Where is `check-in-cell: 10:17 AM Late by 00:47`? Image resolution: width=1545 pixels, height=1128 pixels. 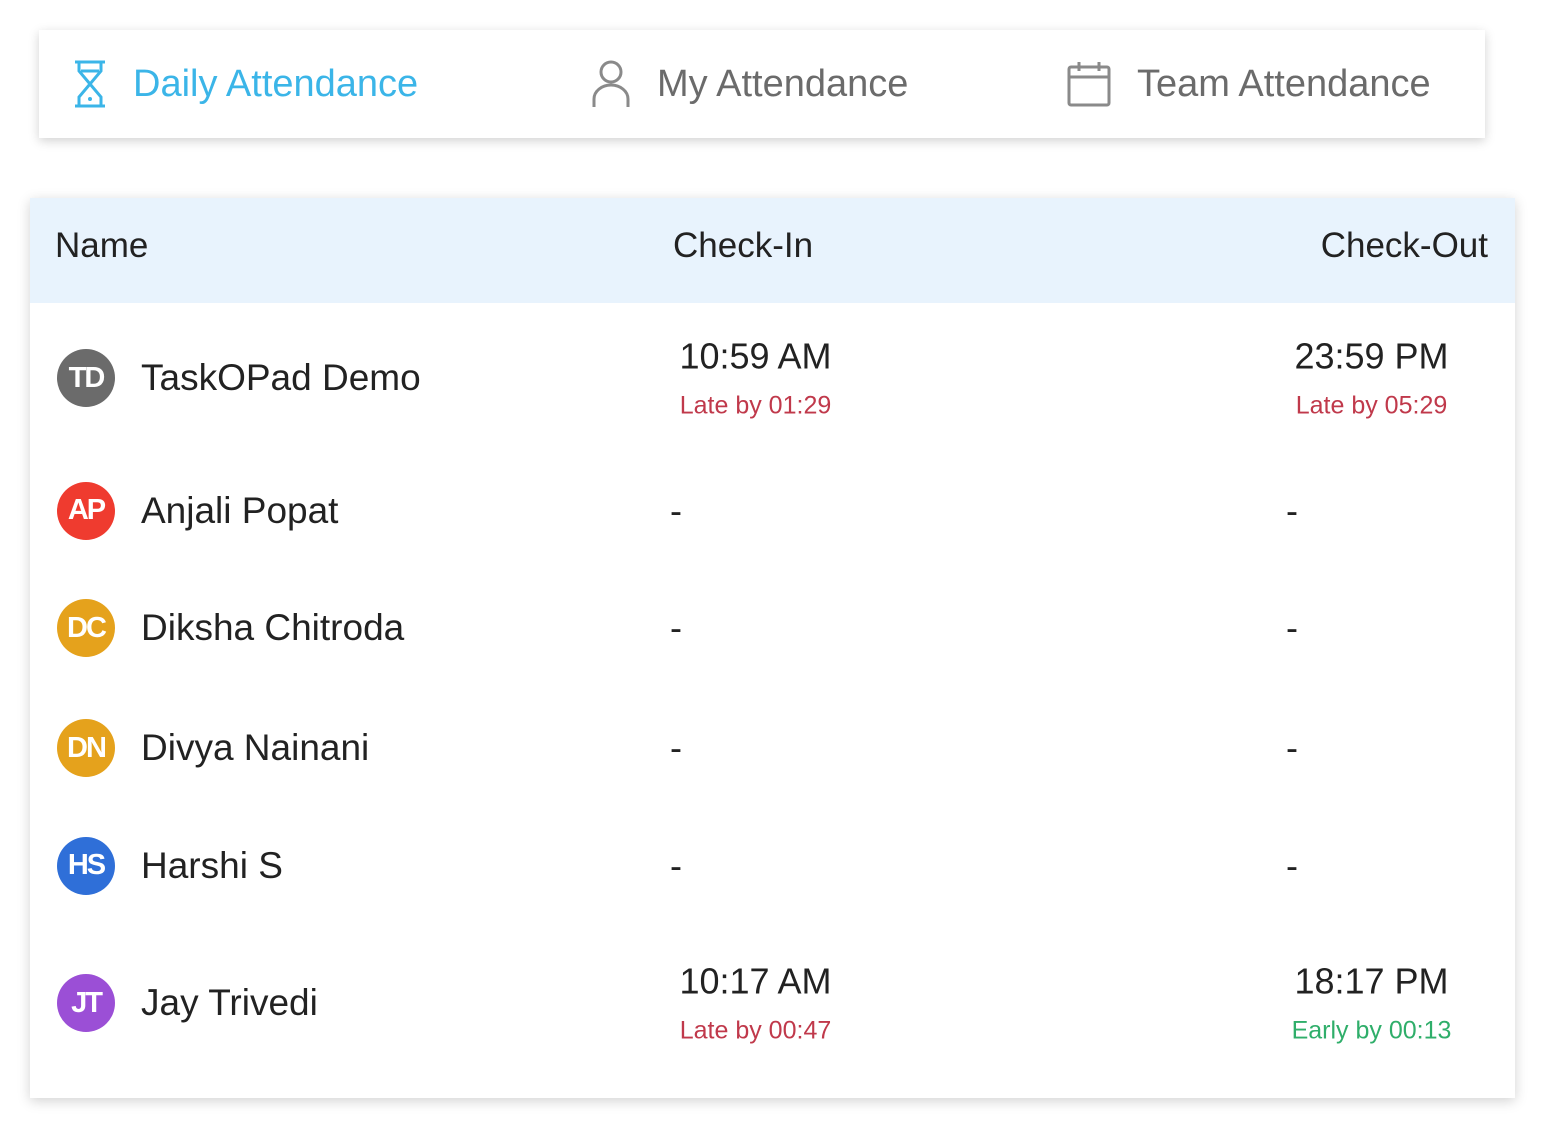 check-in-cell: 10:17 AM Late by 00:47 is located at coordinates (755, 1003).